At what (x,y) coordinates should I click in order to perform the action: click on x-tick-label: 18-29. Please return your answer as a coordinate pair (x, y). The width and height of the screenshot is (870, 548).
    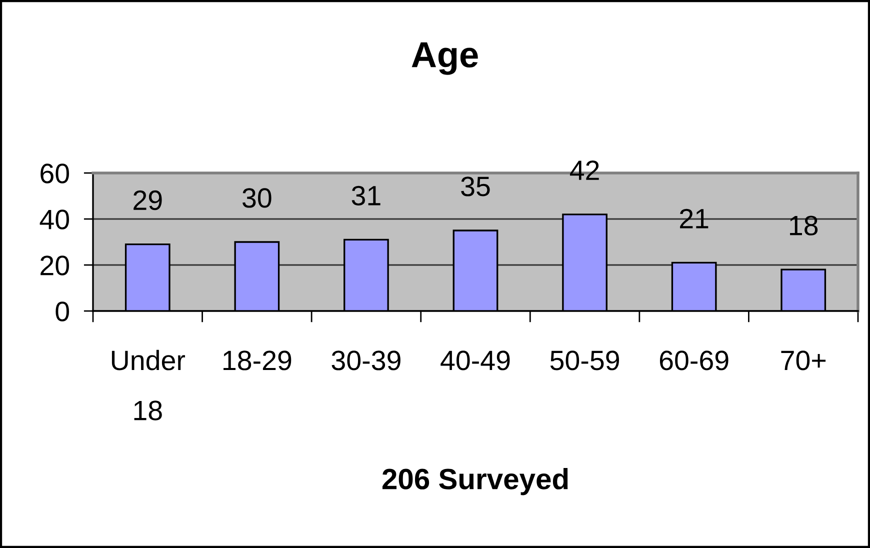
    Looking at the image, I should click on (258, 360).